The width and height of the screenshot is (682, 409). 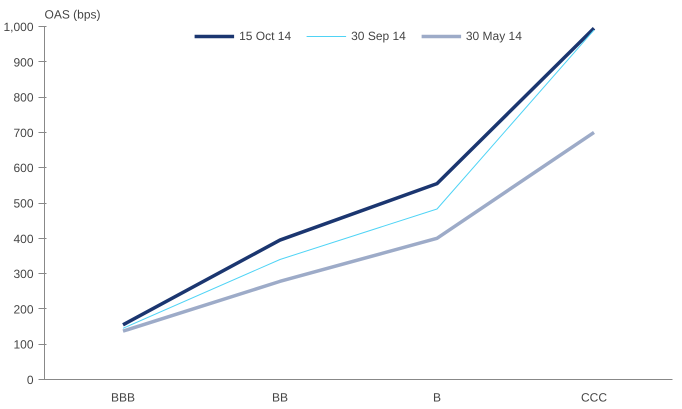 I want to click on y-tick-label: 500, so click(x=23, y=203).